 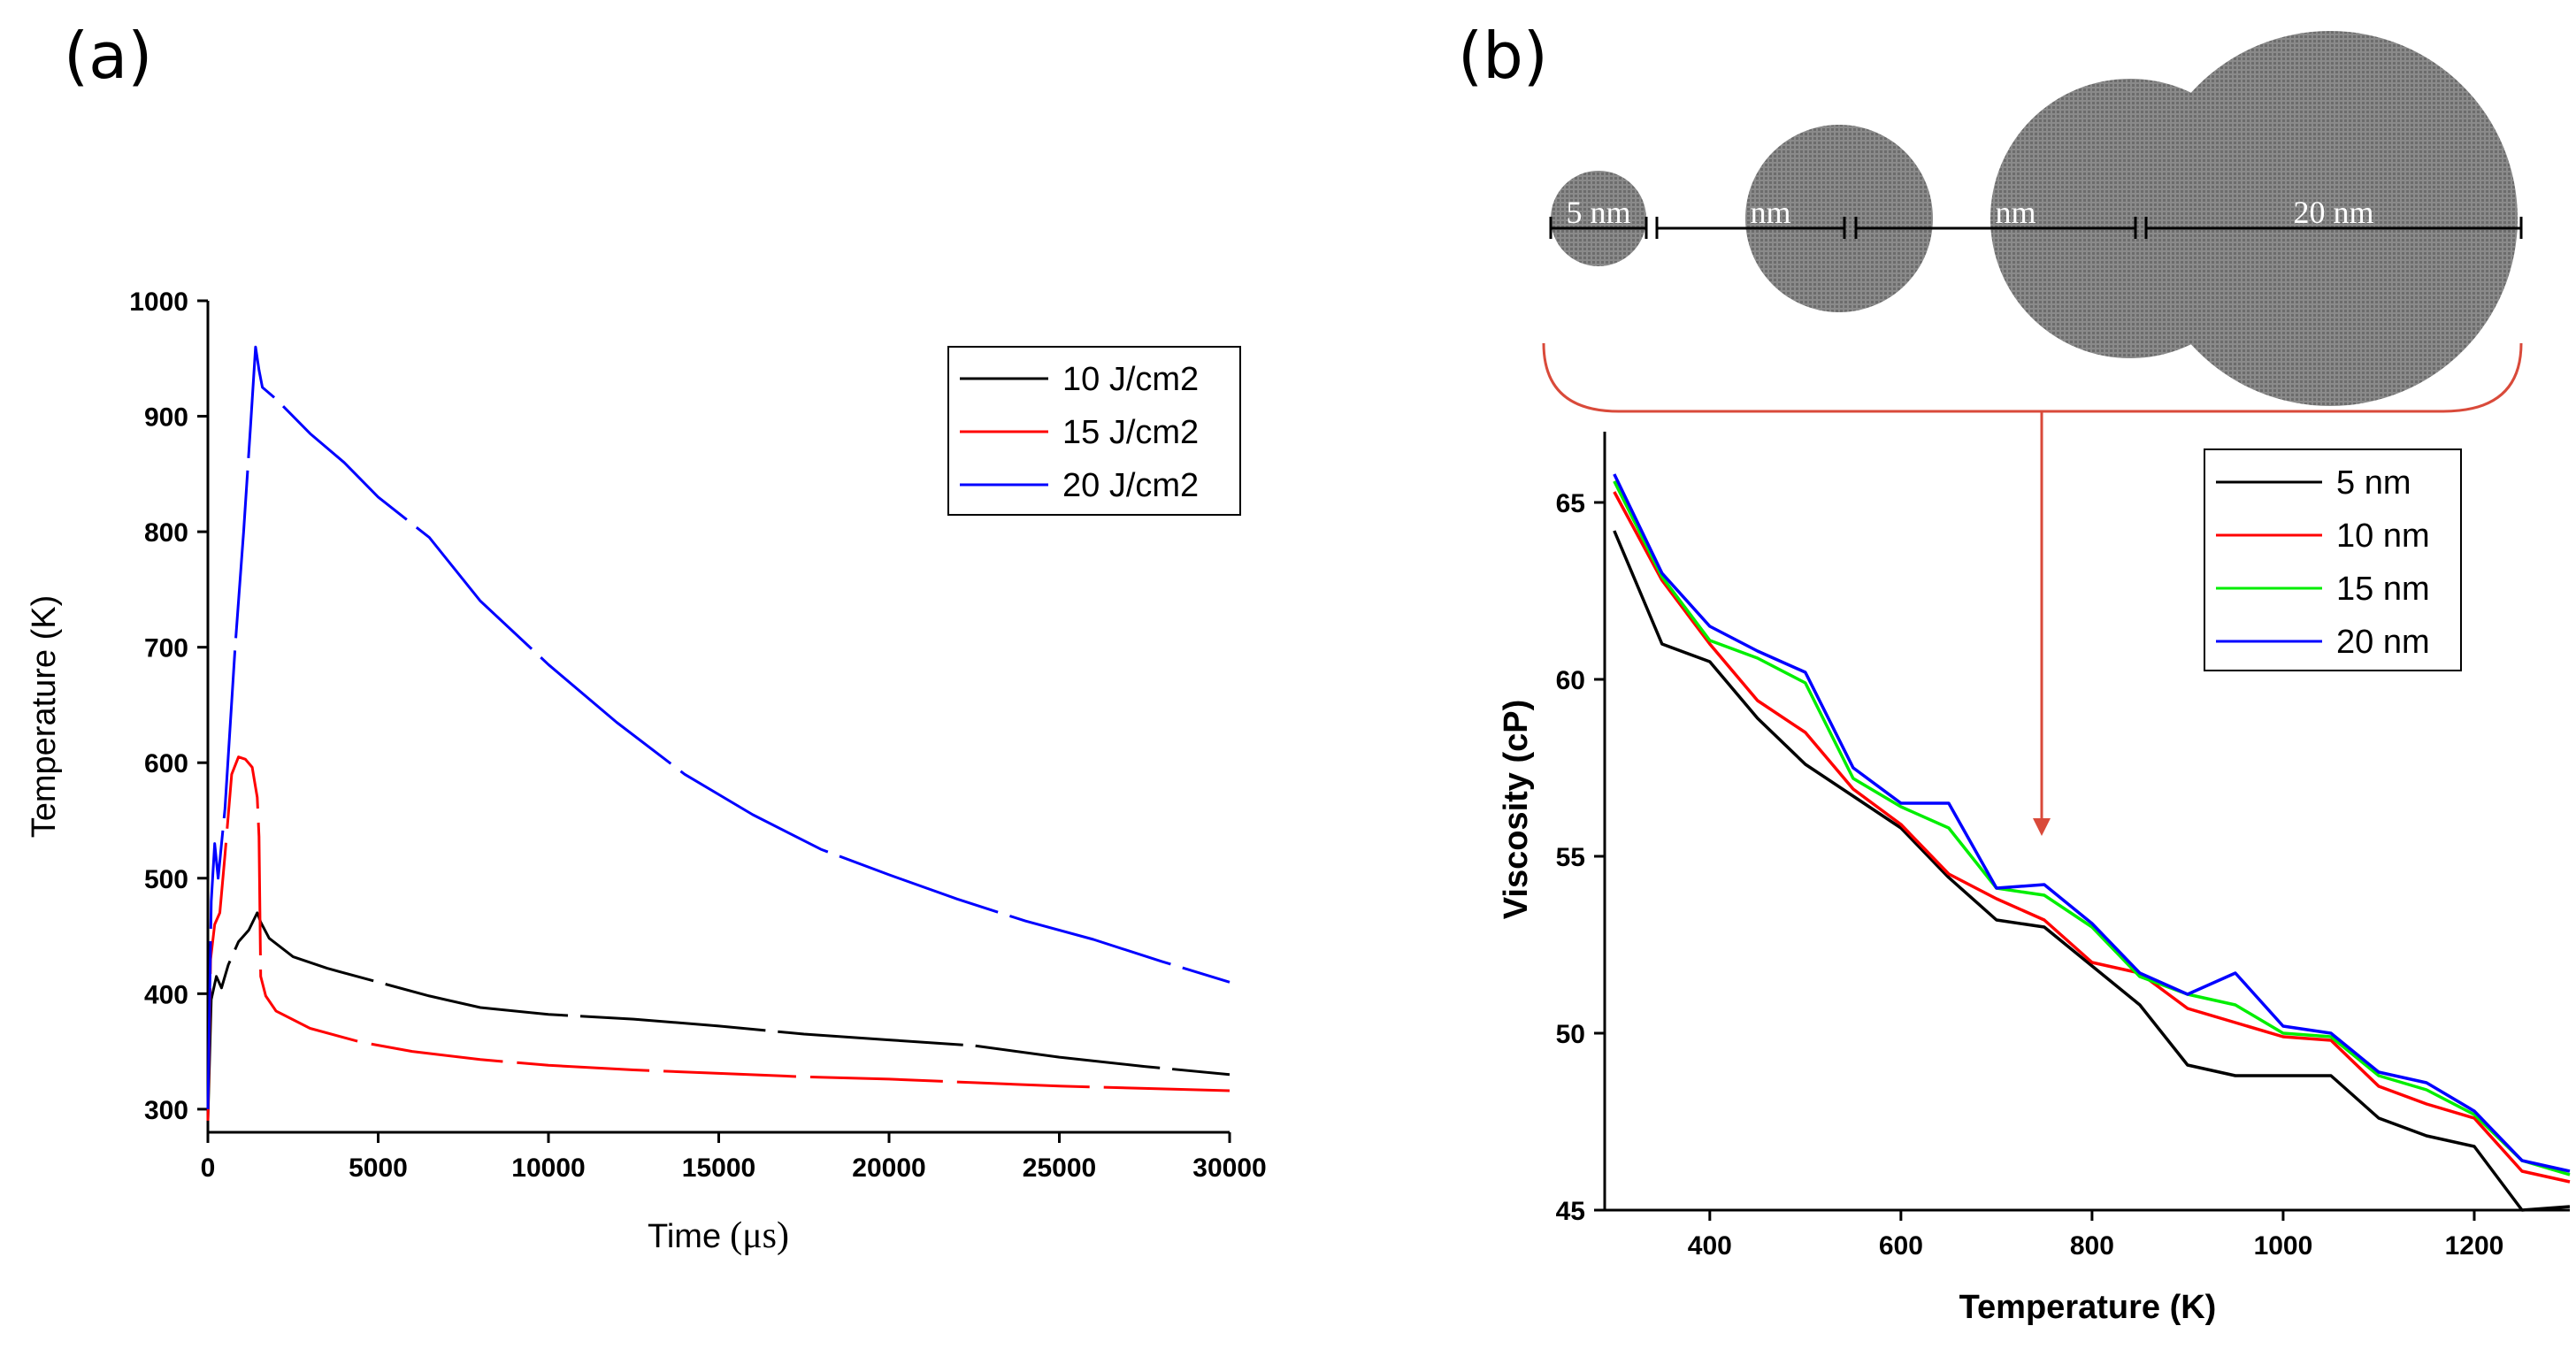 What do you see at coordinates (1516, 810) in the screenshot?
I see `b-y-axis-title: Viscosity (cP)` at bounding box center [1516, 810].